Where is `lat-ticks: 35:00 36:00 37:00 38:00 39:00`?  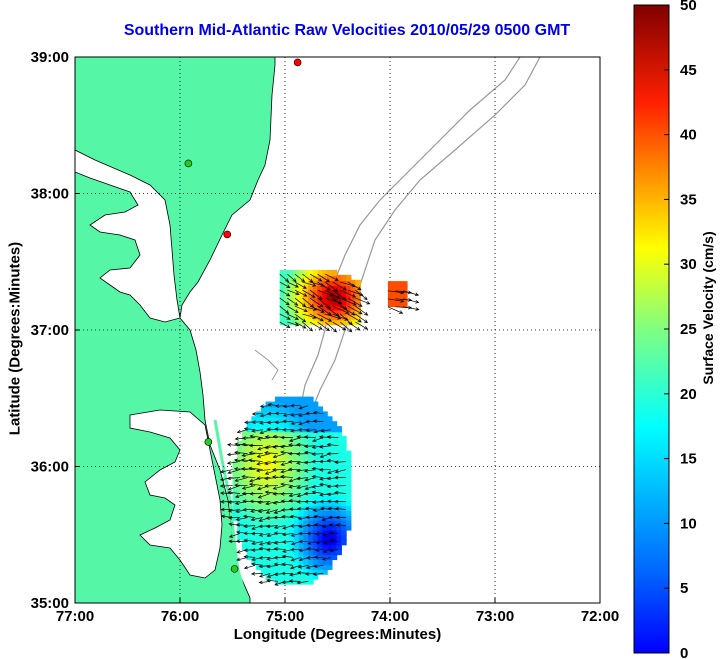 lat-ticks: 35:00 36:00 37:00 38:00 39:00 is located at coordinates (55, 330).